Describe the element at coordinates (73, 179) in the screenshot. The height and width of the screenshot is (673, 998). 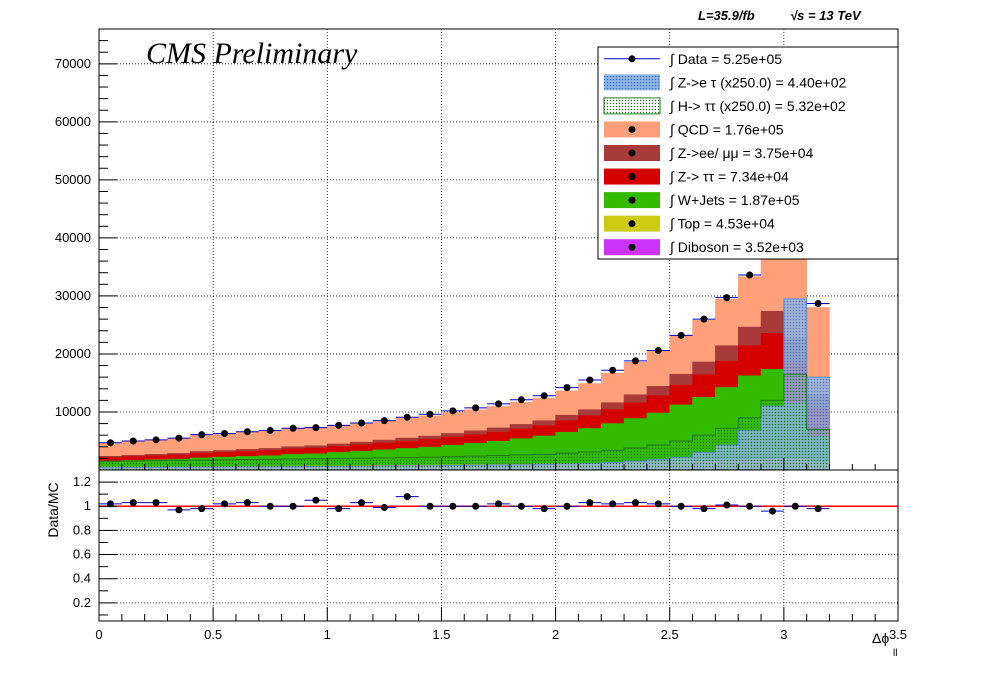
I see `main-y-tick-label: 50000` at that location.